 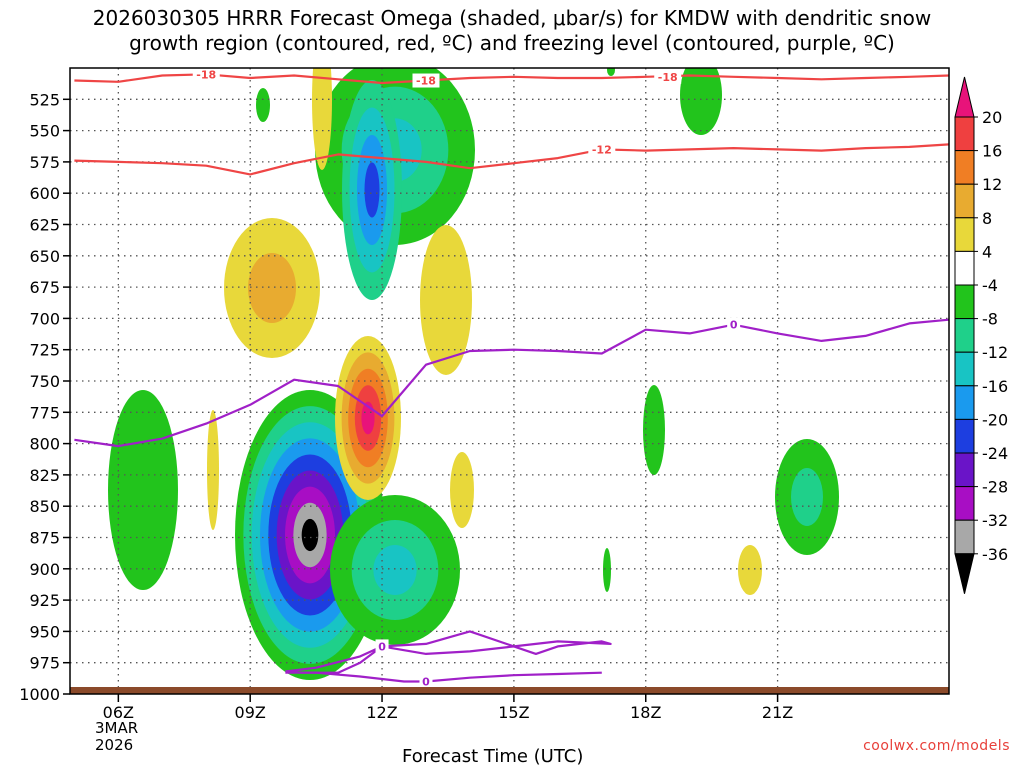 I want to click on y-tick-label-775: 775, so click(x=44, y=412).